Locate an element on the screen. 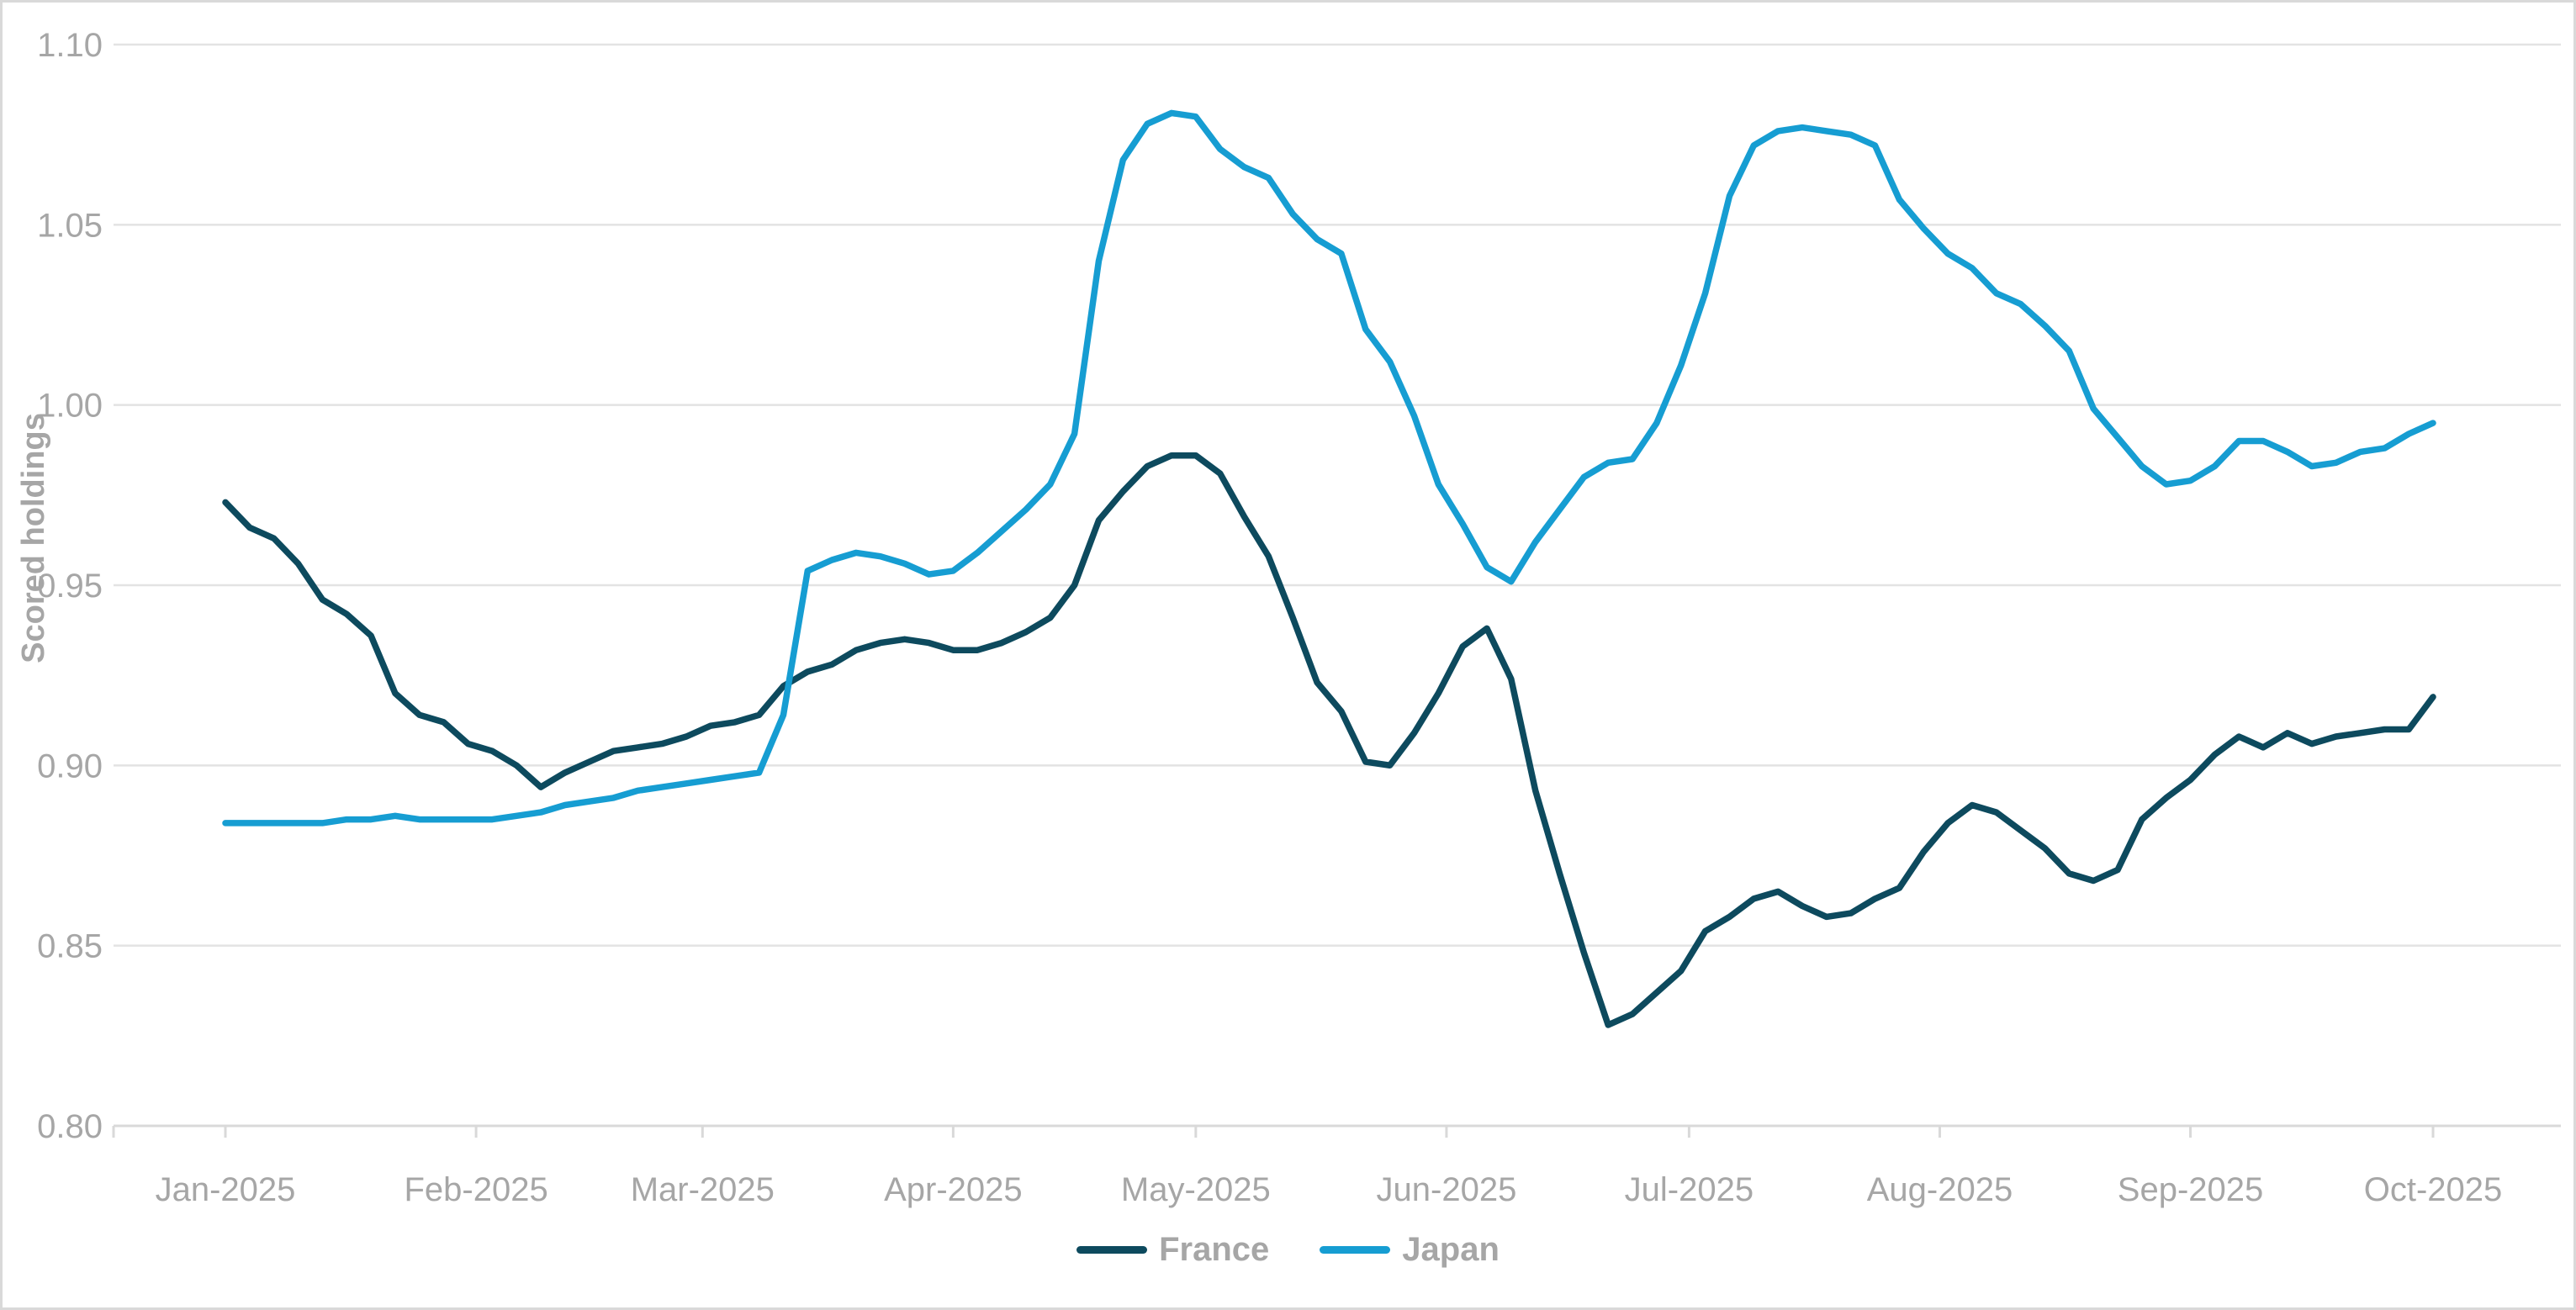 This screenshot has width=2576, height=1310. japan-line-swatch-icon is located at coordinates (1355, 1249).